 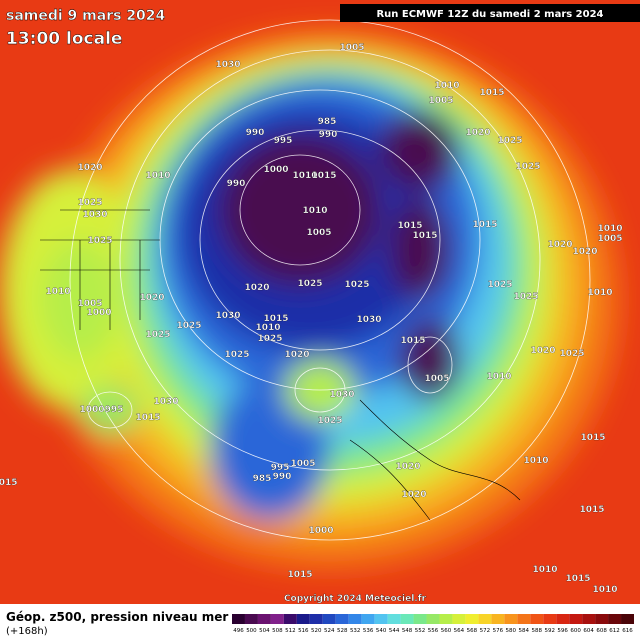 I want to click on legend-label: 508, so click(x=277, y=631).